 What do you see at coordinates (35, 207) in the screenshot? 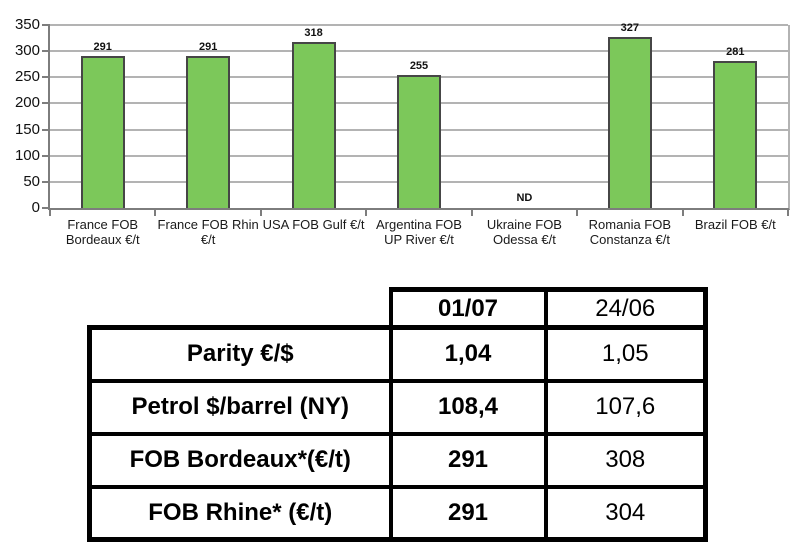
I see `y-axis-label: 0` at bounding box center [35, 207].